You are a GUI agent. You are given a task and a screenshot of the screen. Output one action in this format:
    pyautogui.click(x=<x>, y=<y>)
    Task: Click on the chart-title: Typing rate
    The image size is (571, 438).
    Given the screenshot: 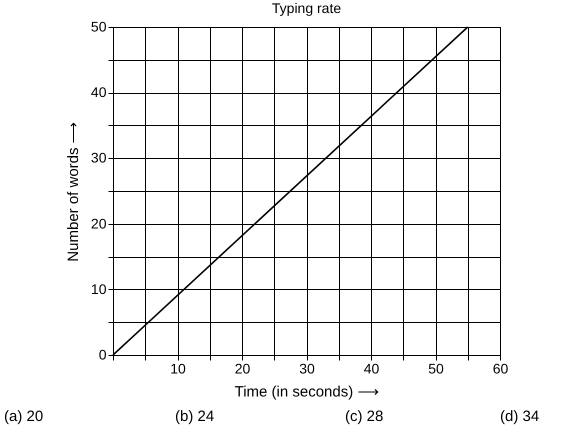 What is the action you would take?
    pyautogui.click(x=307, y=8)
    